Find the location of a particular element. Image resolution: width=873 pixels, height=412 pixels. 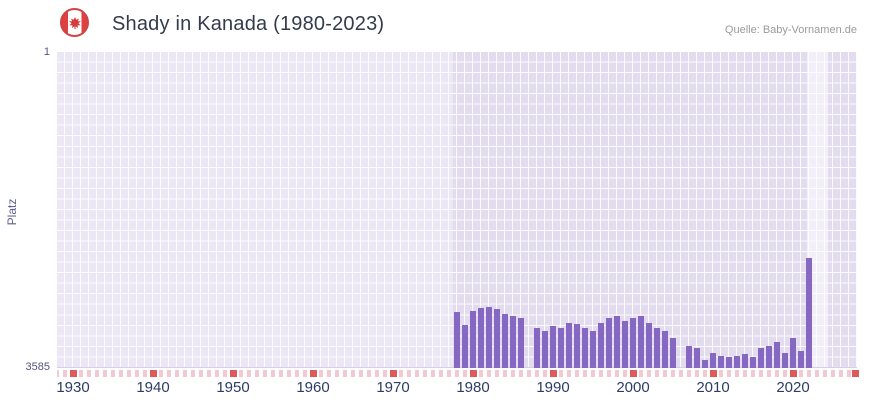

x-axis-label: 2010 is located at coordinates (713, 387).